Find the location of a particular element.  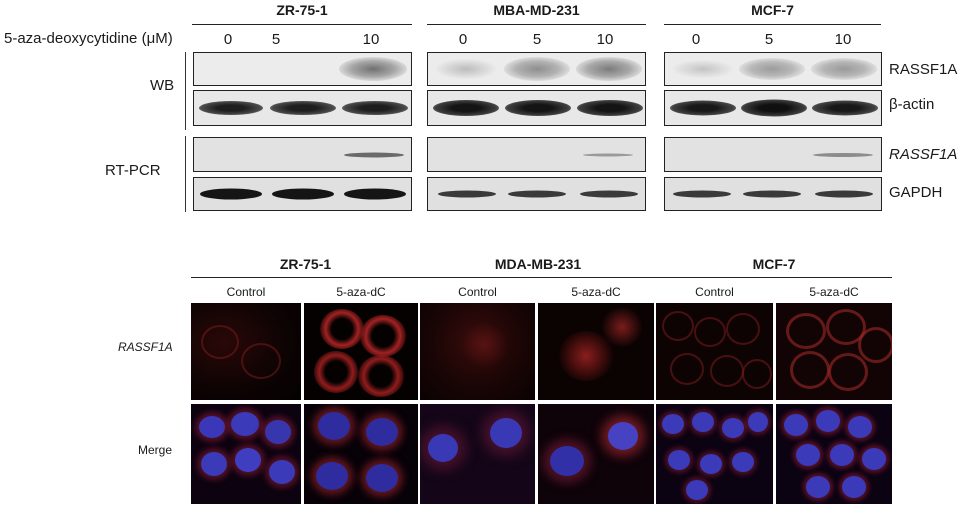

treatment-label: 5-aza-deoxycytidine (μM) is located at coordinates (88, 38).